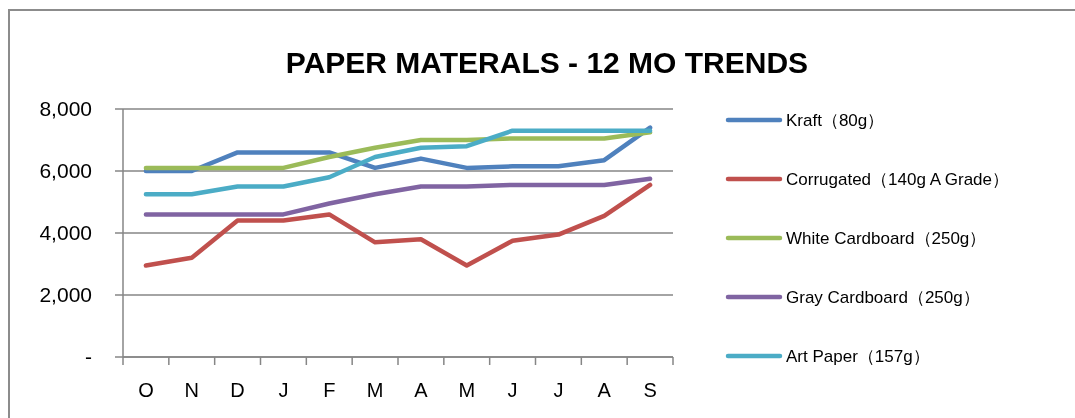 This screenshot has height=418, width=1075. Describe the element at coordinates (146, 390) in the screenshot. I see `x-tick-label: O` at that location.